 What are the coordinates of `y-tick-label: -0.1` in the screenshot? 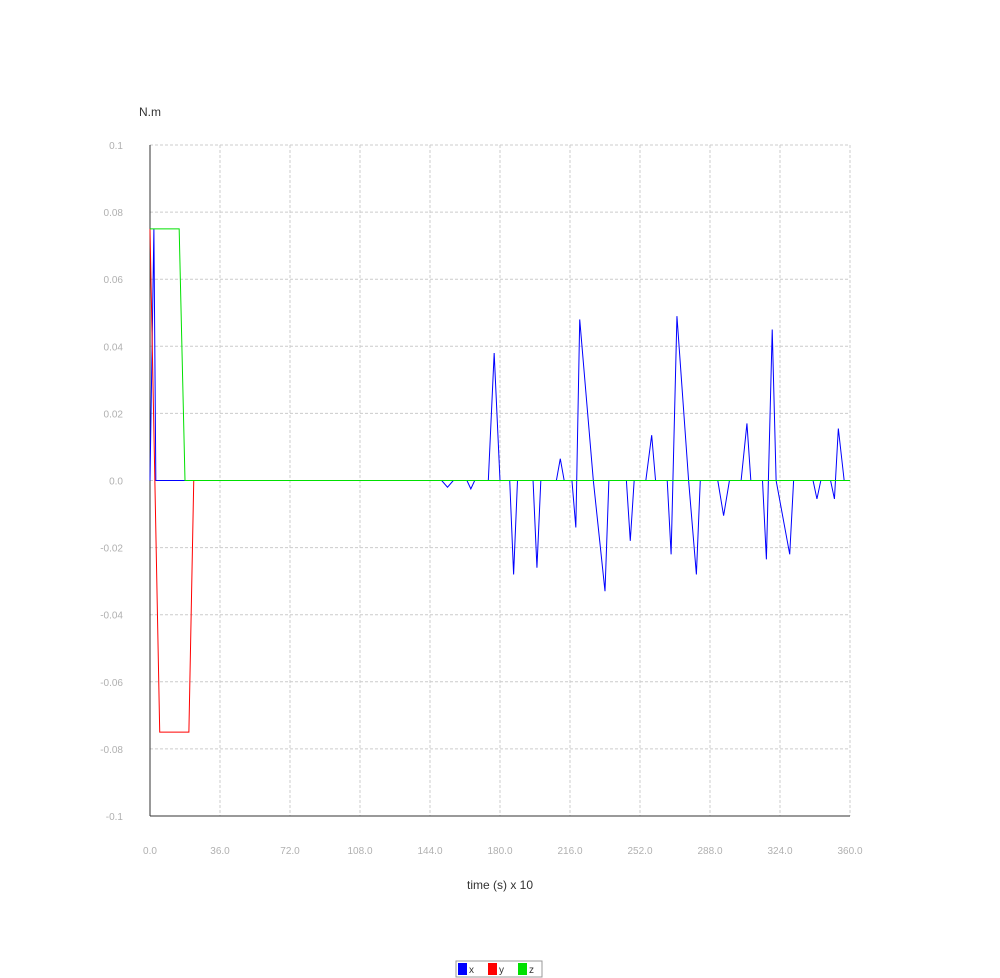 It's located at (115, 817).